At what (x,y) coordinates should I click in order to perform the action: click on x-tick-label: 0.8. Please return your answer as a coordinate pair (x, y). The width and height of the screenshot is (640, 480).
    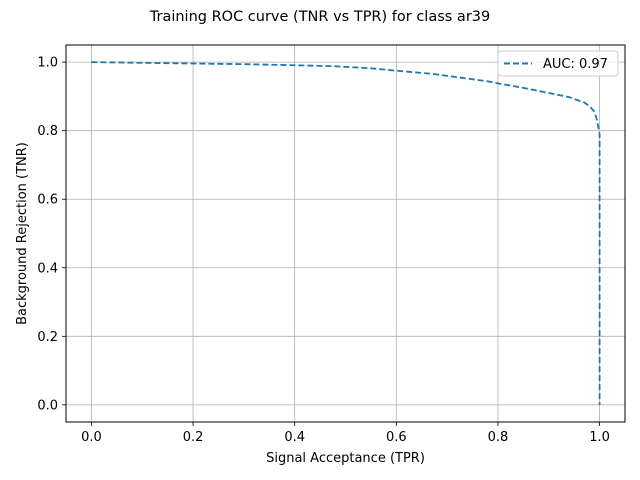
    Looking at the image, I should click on (498, 437).